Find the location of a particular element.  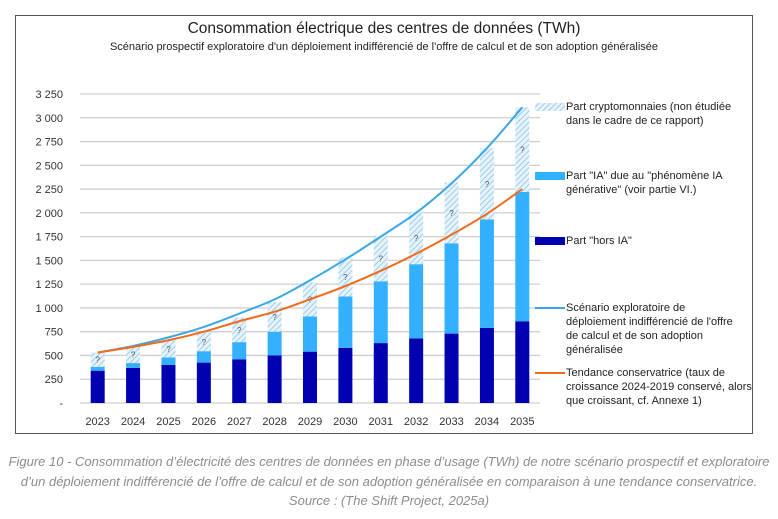

legend-swatch-scenario is located at coordinates (550, 308).